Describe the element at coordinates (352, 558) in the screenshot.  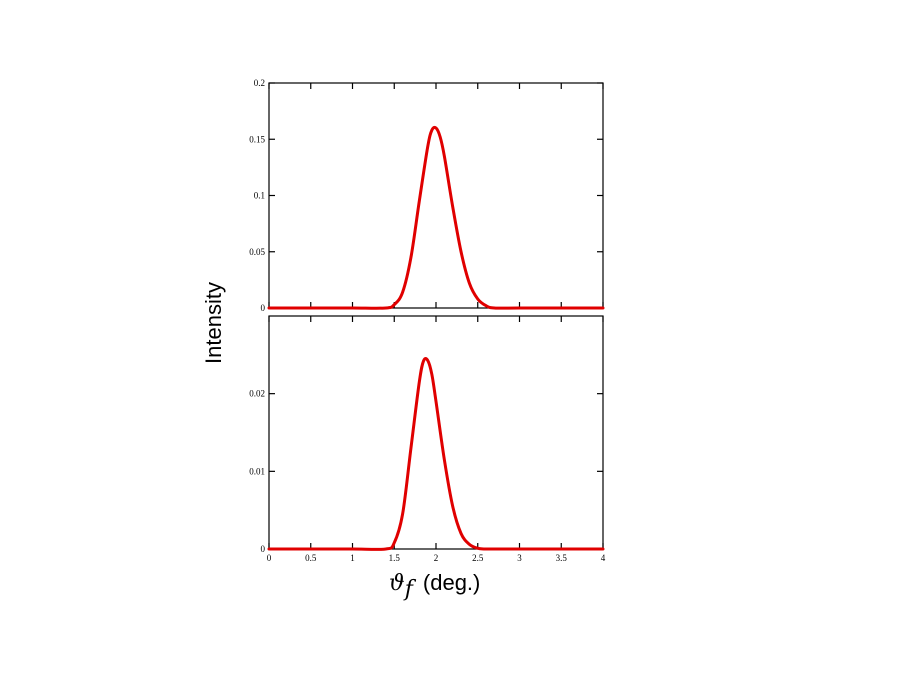
I see `bottom-x-tick-label: 1` at that location.